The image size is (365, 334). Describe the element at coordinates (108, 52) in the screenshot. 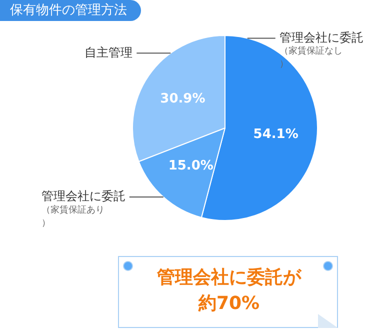

I see `slice-label: 自主管理` at that location.